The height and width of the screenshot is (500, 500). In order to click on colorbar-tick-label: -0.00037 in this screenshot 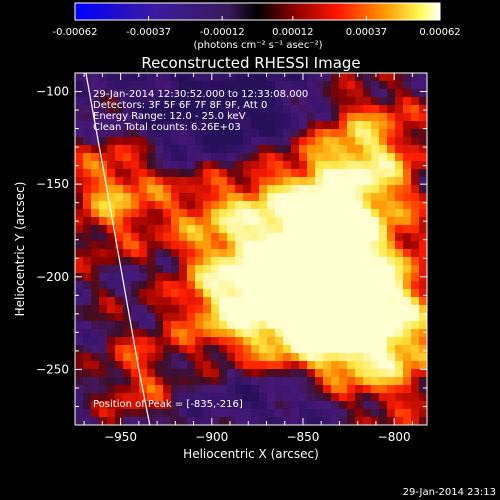, I will do `click(148, 32)`.